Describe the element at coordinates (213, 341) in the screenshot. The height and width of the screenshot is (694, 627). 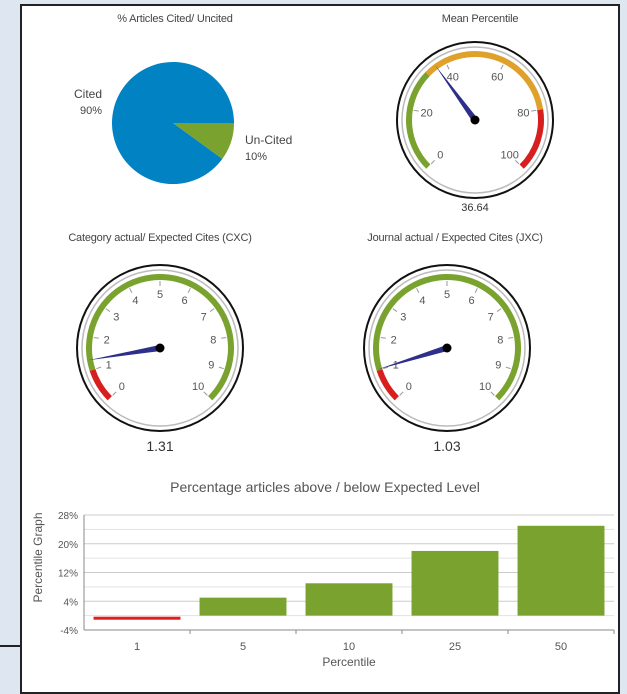
I see `cxc-tick-label-8: 8` at that location.